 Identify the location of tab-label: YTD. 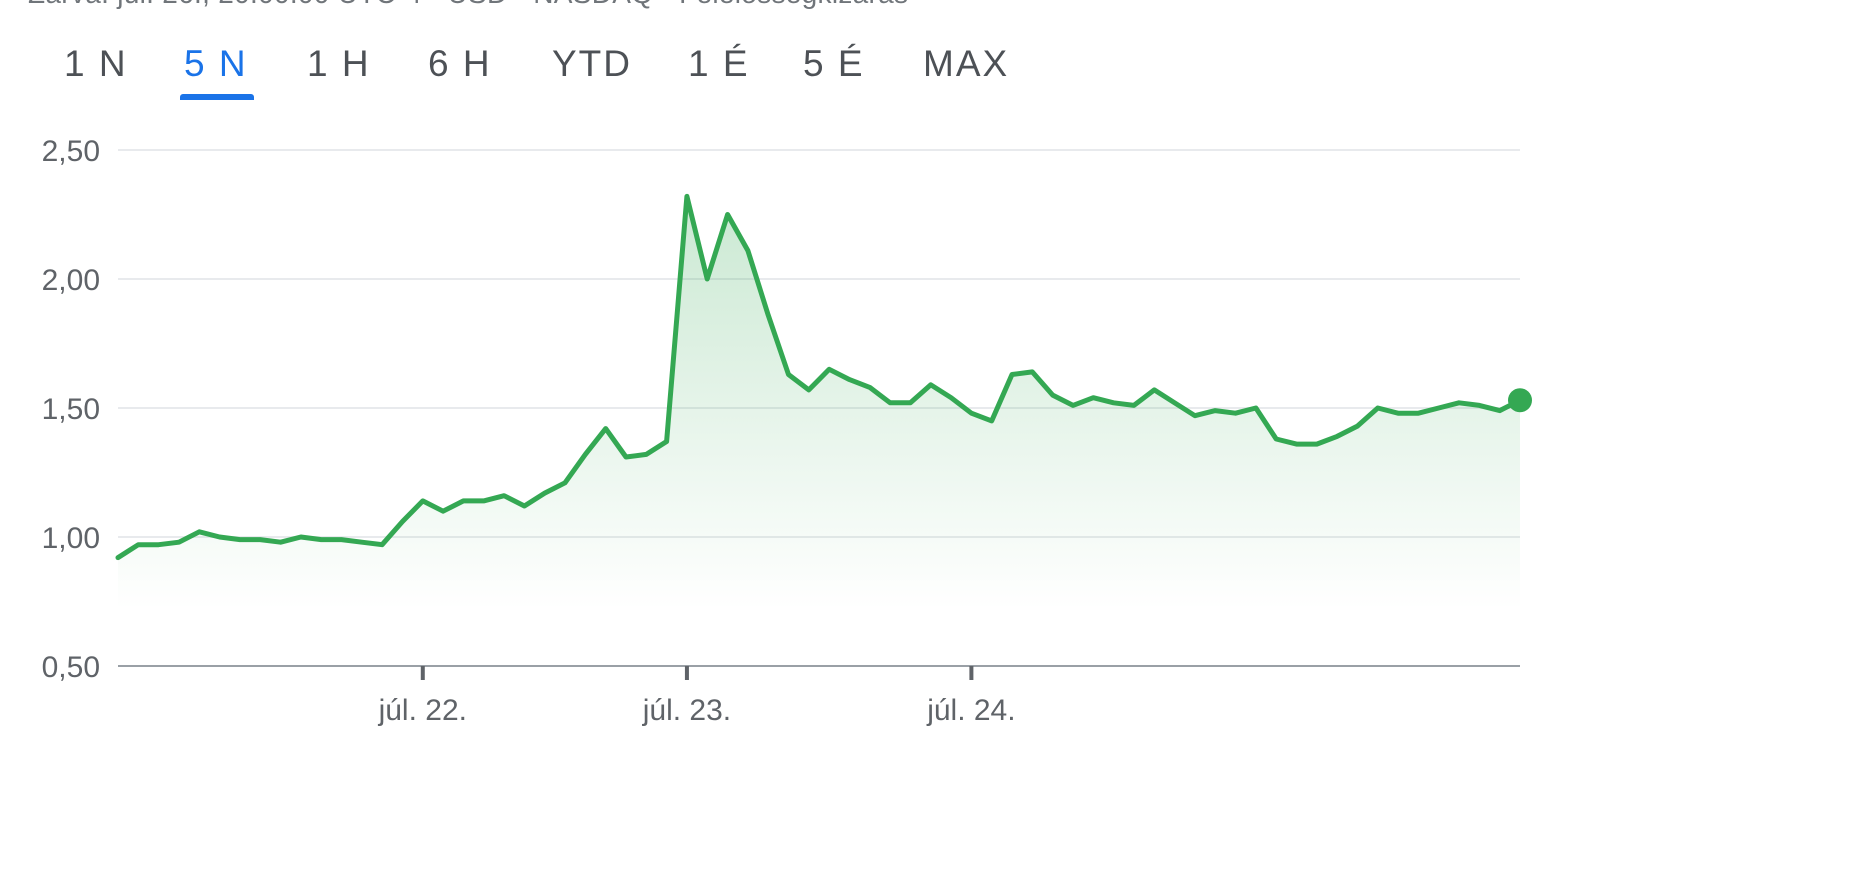
(592, 63).